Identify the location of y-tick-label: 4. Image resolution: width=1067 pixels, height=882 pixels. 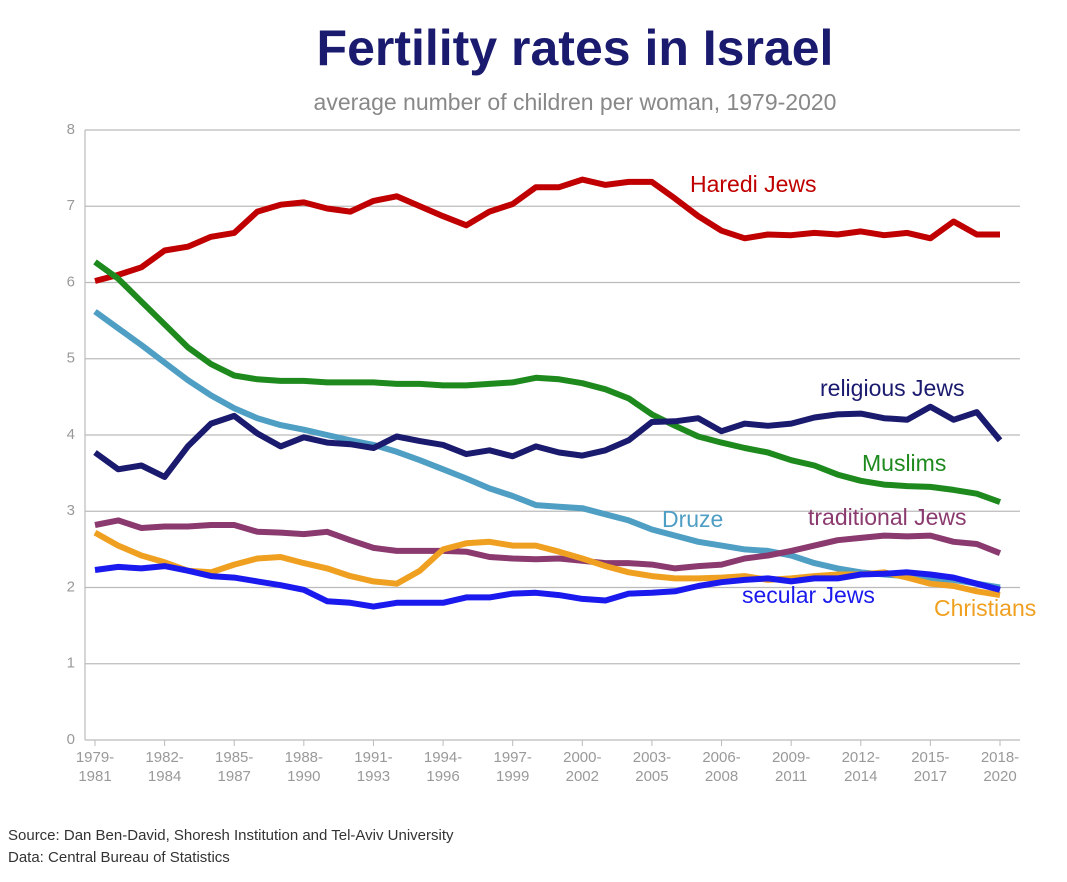
(71, 434).